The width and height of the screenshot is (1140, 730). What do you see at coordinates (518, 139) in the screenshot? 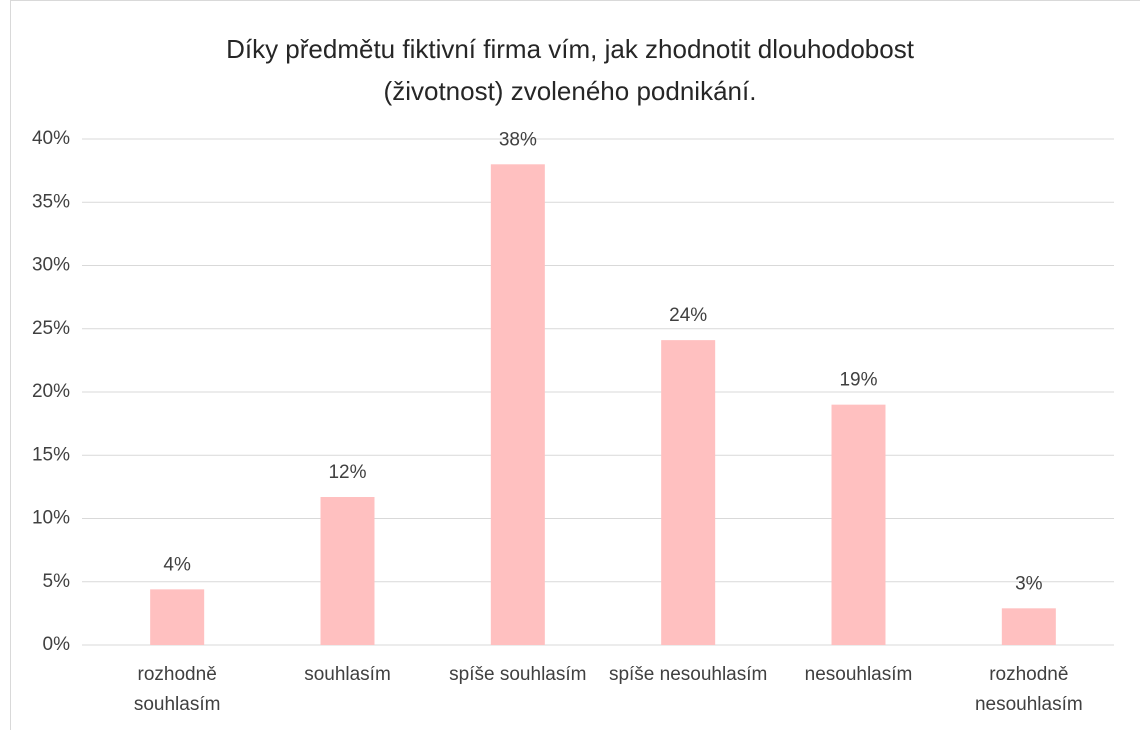
I see `value-label: 38%` at bounding box center [518, 139].